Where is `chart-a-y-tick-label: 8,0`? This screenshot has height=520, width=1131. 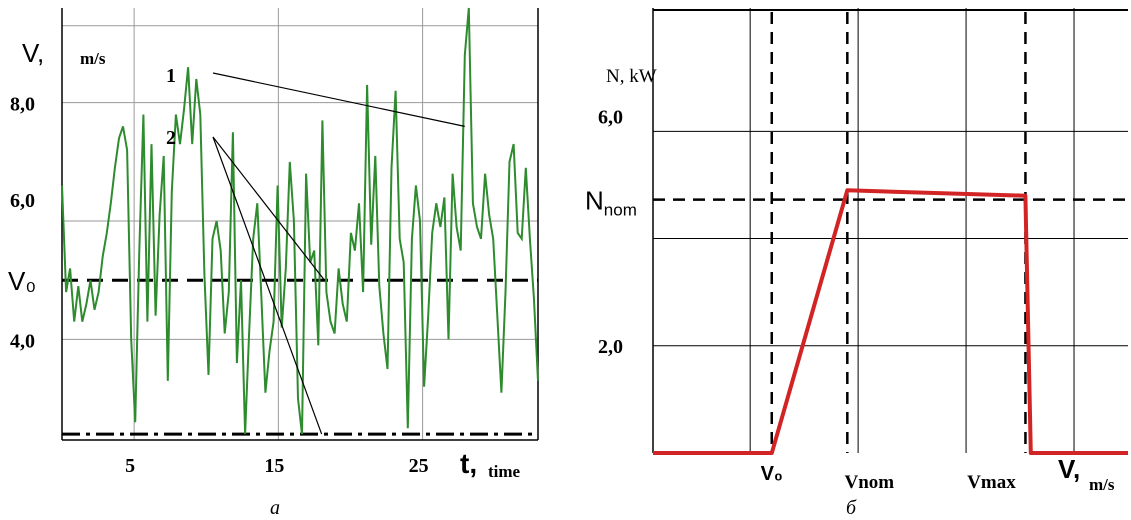
chart-a-y-tick-label: 8,0 is located at coordinates (22, 105).